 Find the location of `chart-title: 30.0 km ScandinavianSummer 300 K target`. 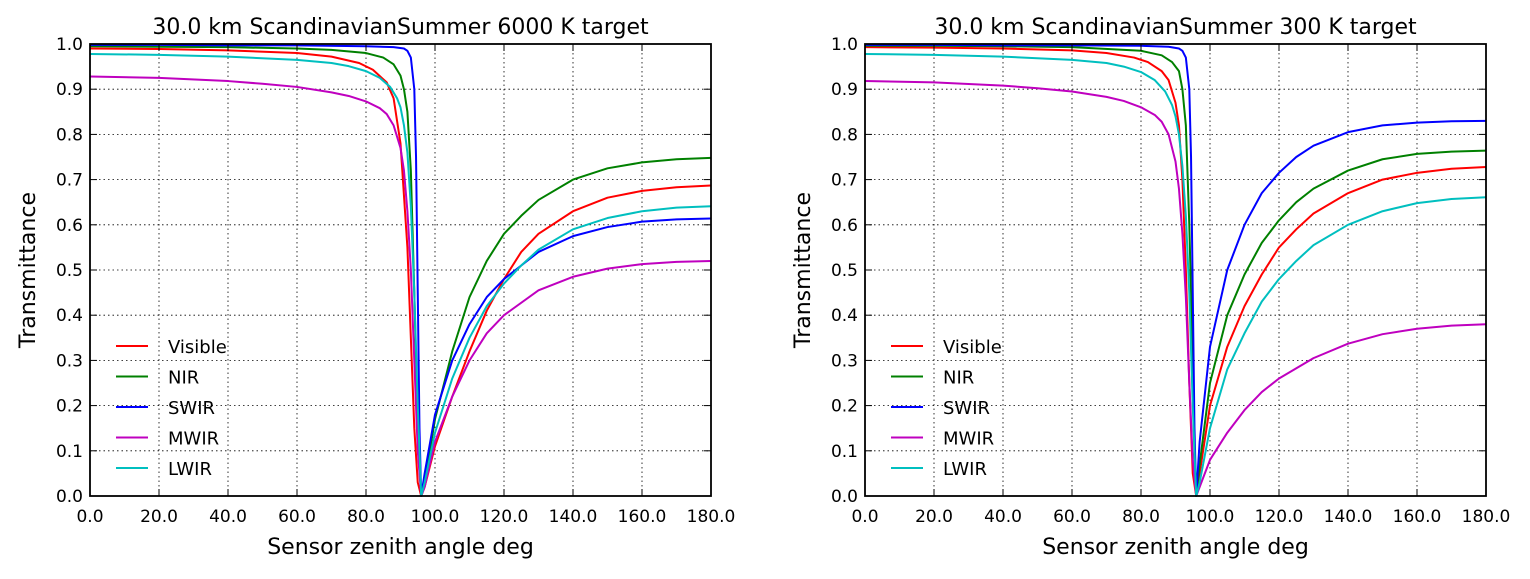

chart-title: 30.0 km ScandinavianSummer 300 K target is located at coordinates (1175, 27).